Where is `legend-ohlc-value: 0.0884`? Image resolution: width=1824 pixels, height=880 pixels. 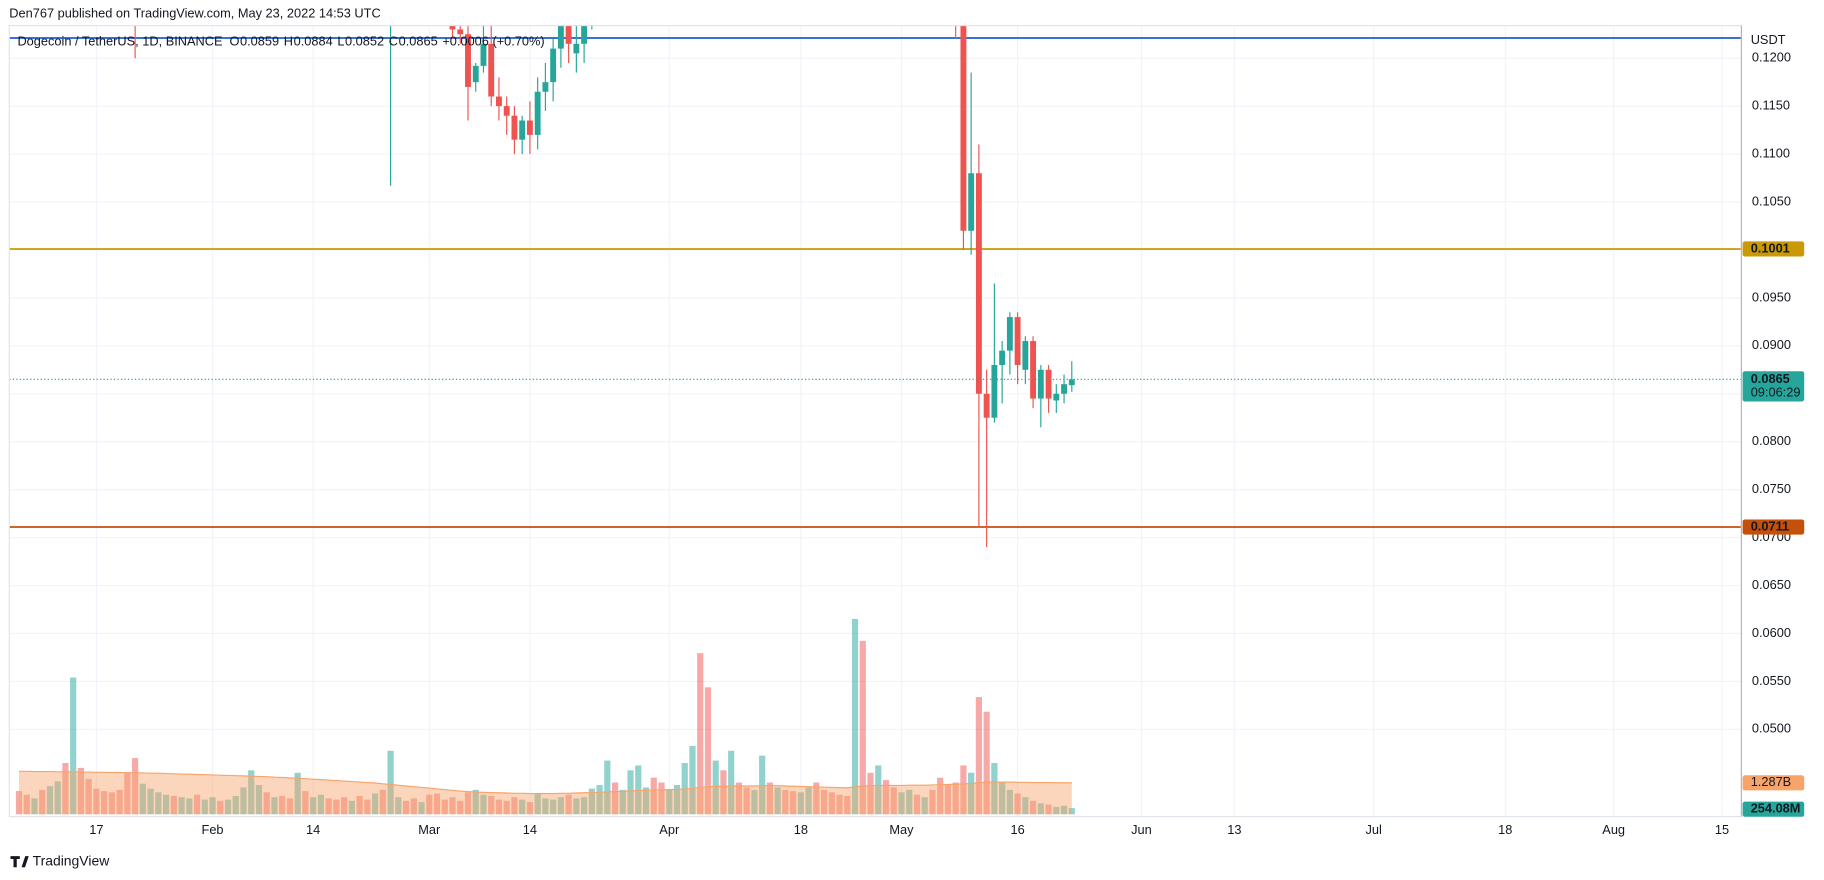 legend-ohlc-value: 0.0884 is located at coordinates (313, 40).